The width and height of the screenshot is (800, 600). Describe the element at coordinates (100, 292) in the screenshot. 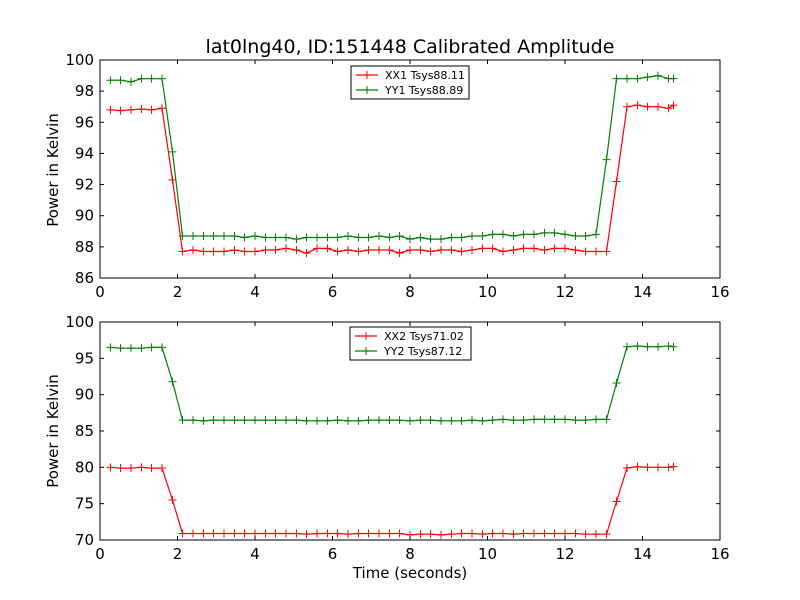

I see `top-x-tick-label: 0` at that location.